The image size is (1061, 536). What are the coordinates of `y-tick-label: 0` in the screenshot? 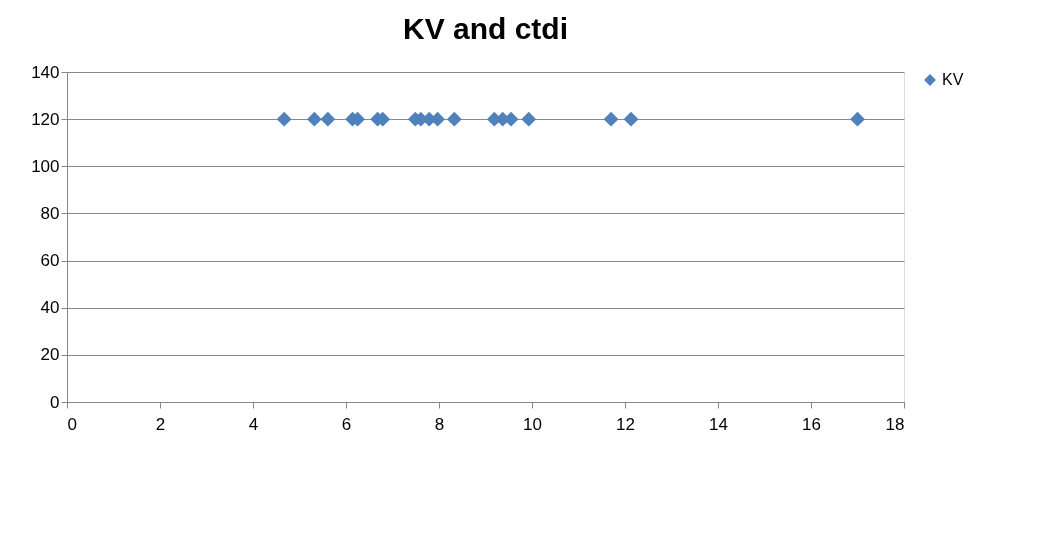 It's located at (55, 402).